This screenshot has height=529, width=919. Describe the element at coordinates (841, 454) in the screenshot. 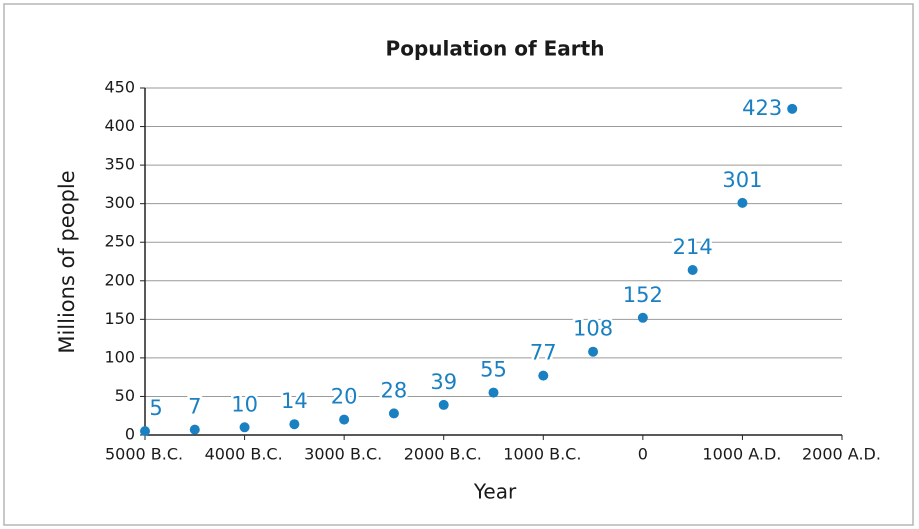

I see `x-tick-label: 2000 A.D.` at that location.